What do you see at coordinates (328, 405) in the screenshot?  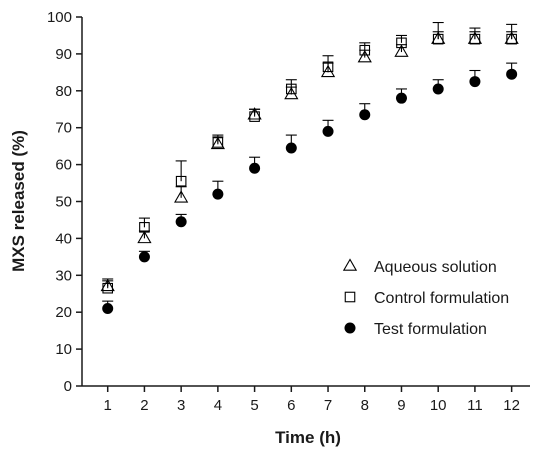 I see `x-tick-label: 7` at bounding box center [328, 405].